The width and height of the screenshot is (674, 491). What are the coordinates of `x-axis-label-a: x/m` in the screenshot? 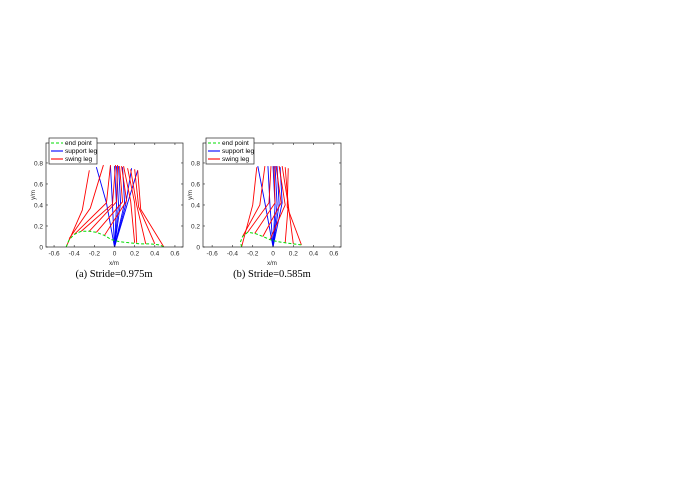 It's located at (114, 264).